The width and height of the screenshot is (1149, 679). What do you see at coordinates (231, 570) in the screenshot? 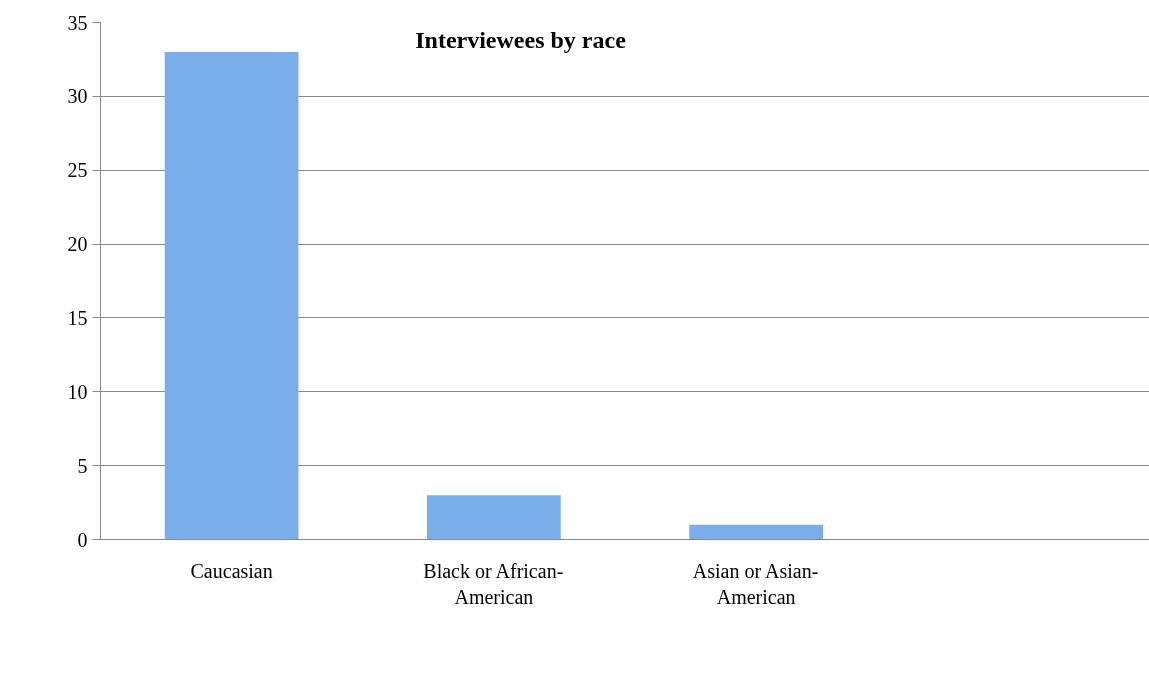
I see `x-tick-label: Caucasian` at bounding box center [231, 570].